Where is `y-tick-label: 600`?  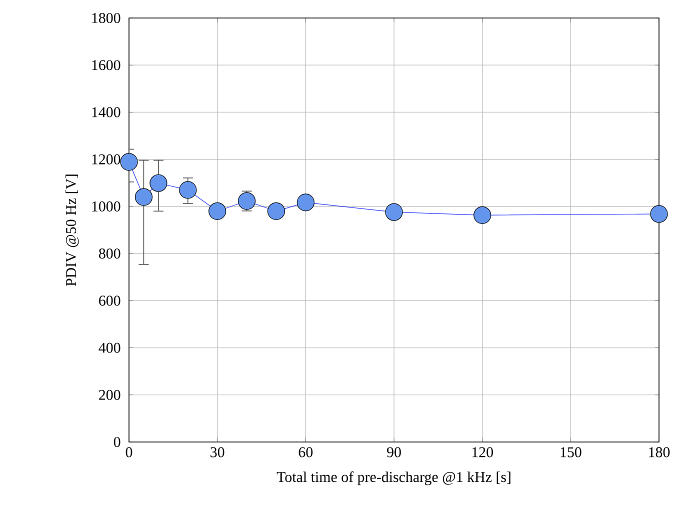 y-tick-label: 600 is located at coordinates (109, 301).